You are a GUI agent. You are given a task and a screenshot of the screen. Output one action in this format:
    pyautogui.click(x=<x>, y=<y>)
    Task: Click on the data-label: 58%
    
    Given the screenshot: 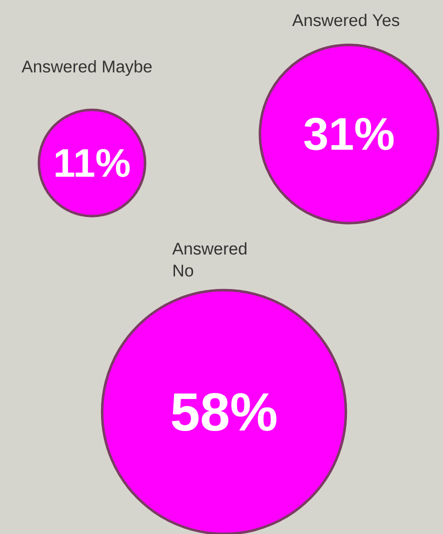 What is the action you would take?
    pyautogui.click(x=224, y=412)
    